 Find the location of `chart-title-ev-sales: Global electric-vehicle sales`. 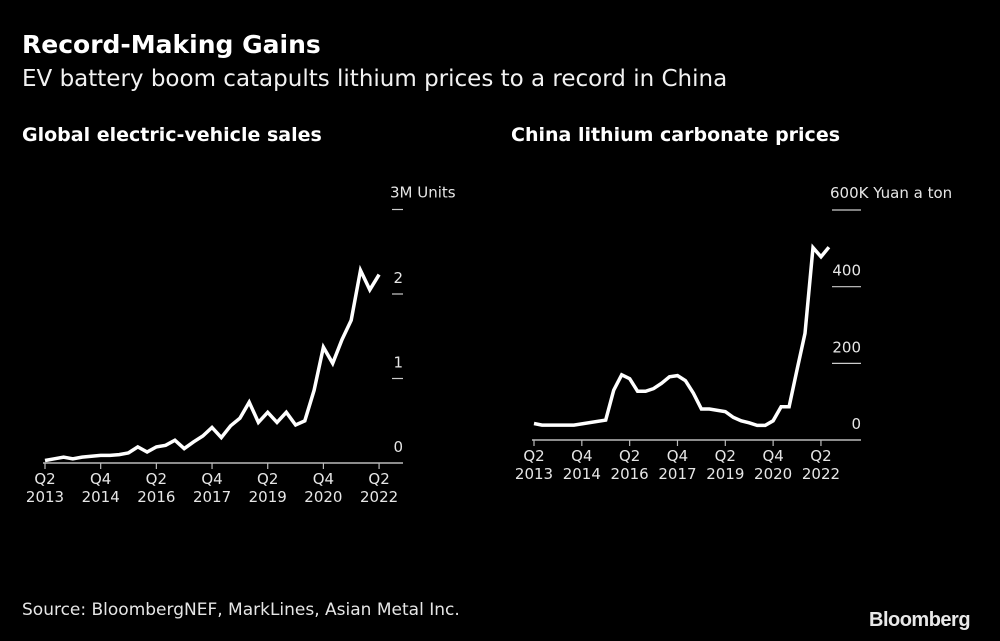

chart-title-ev-sales: Global electric-vehicle sales is located at coordinates (172, 135).